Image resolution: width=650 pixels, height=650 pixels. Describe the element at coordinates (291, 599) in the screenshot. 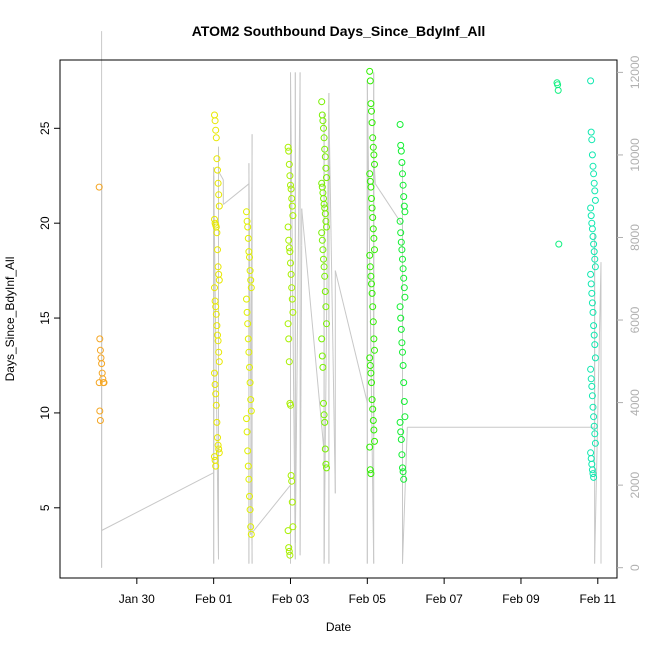

I see `x-axis-tick-label: Feb 03` at that location.